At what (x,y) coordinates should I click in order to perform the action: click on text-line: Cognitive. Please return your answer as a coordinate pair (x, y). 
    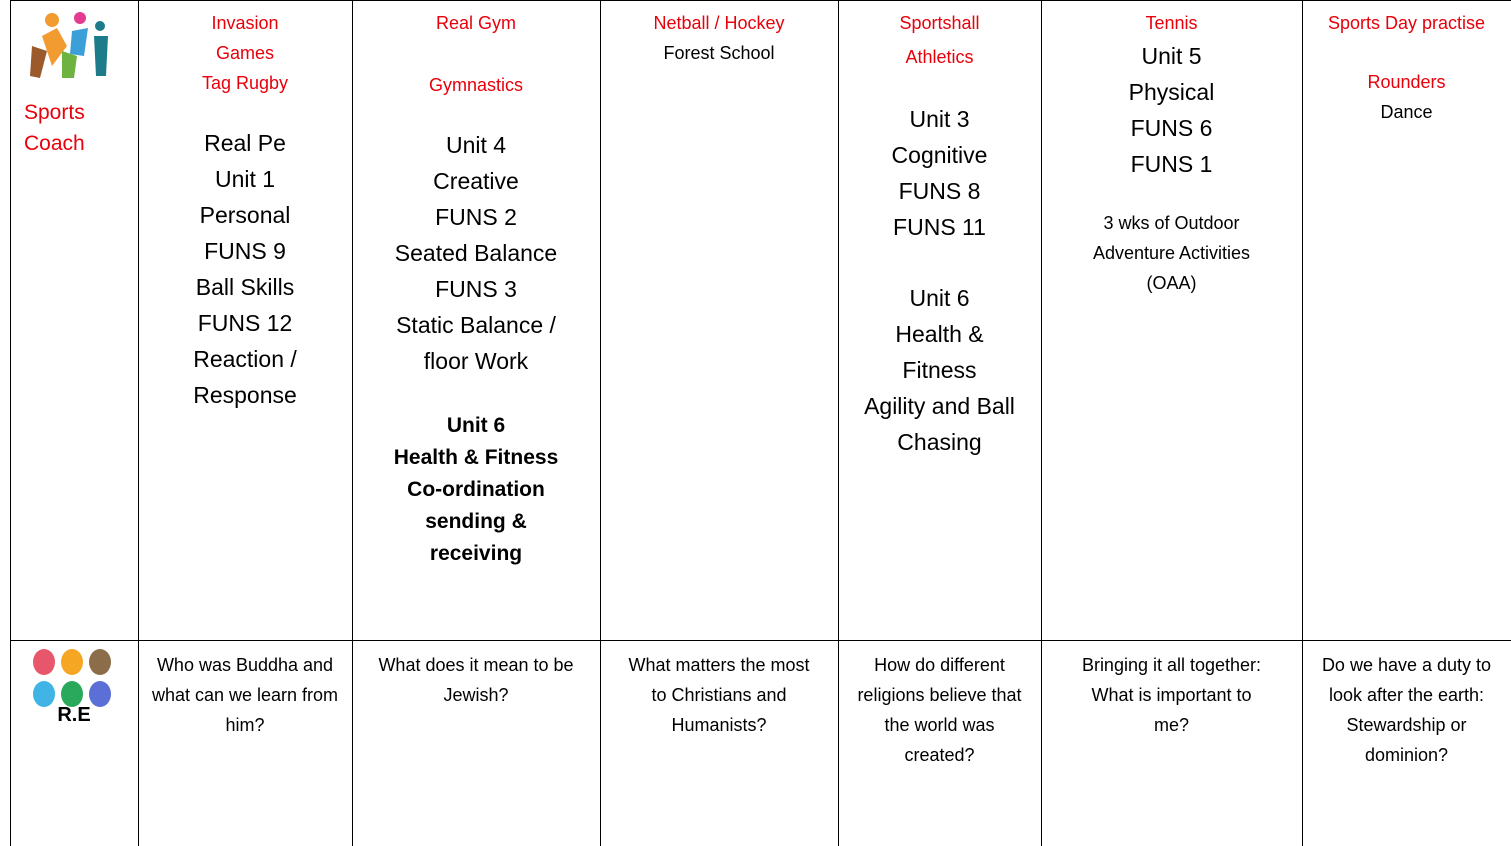
    Looking at the image, I should click on (939, 155).